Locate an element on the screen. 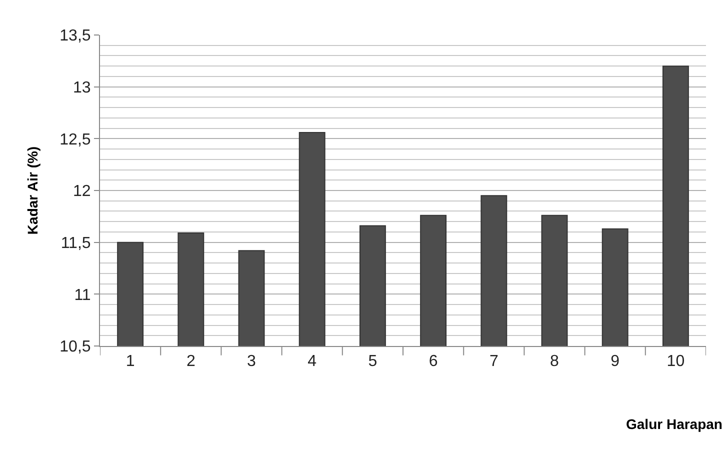 Image resolution: width=726 pixels, height=461 pixels. y-tick-label: 11 is located at coordinates (82, 295).